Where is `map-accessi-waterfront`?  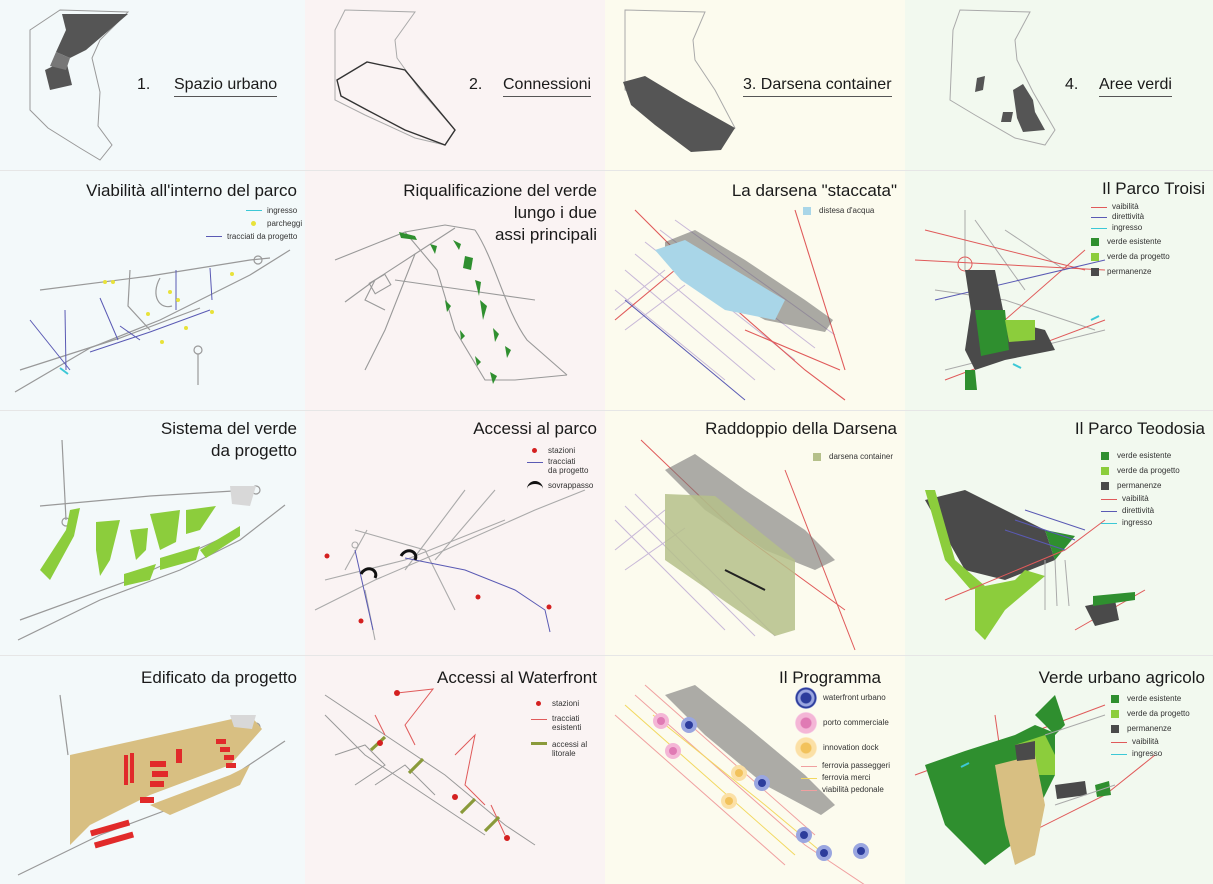
map-accessi-waterfront is located at coordinates (430, 767).